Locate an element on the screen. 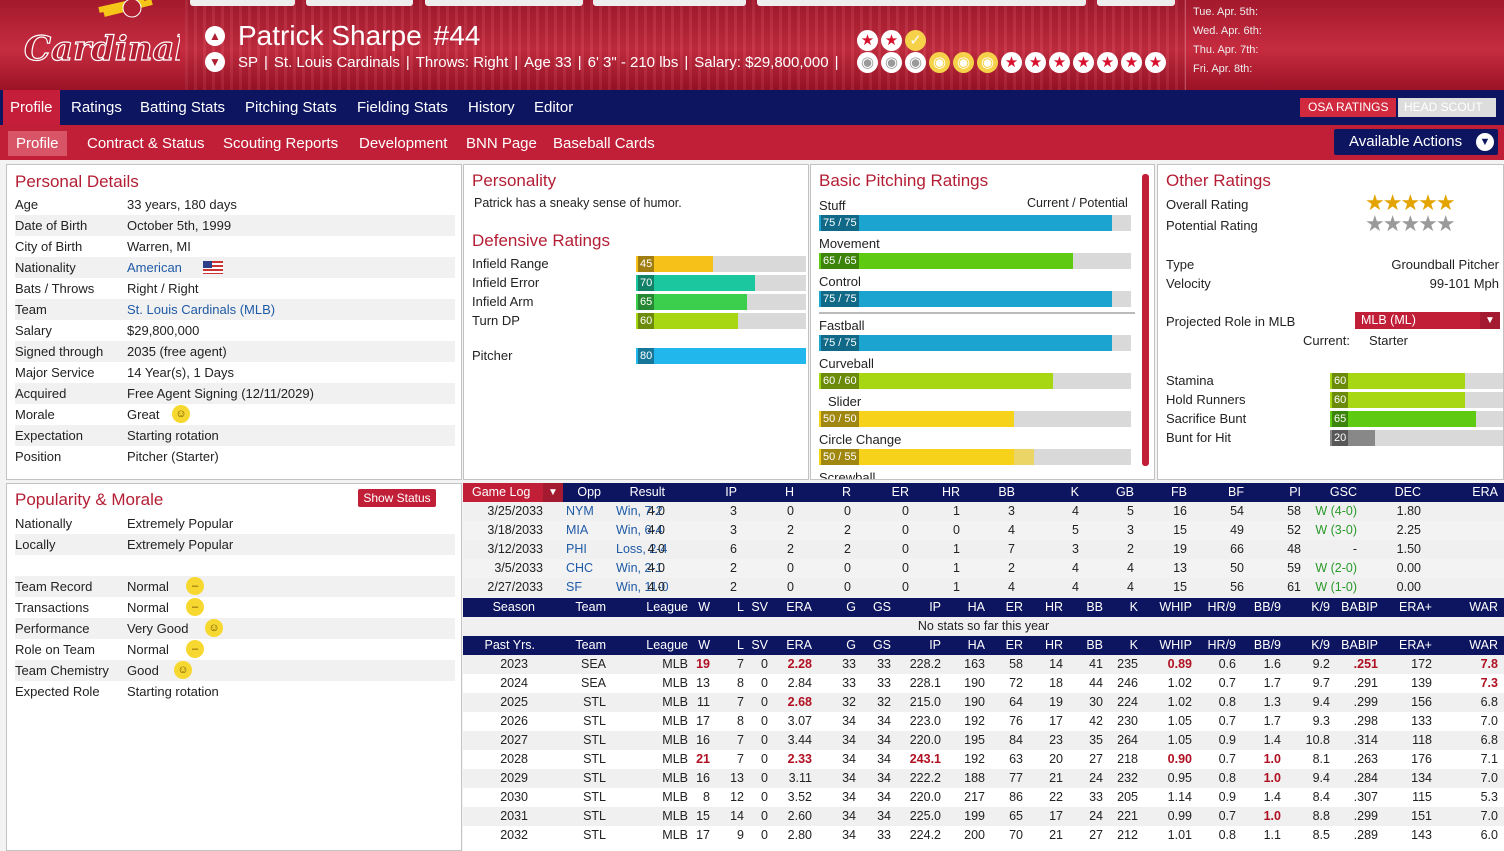  table-header-cell: Season is located at coordinates (513, 607).